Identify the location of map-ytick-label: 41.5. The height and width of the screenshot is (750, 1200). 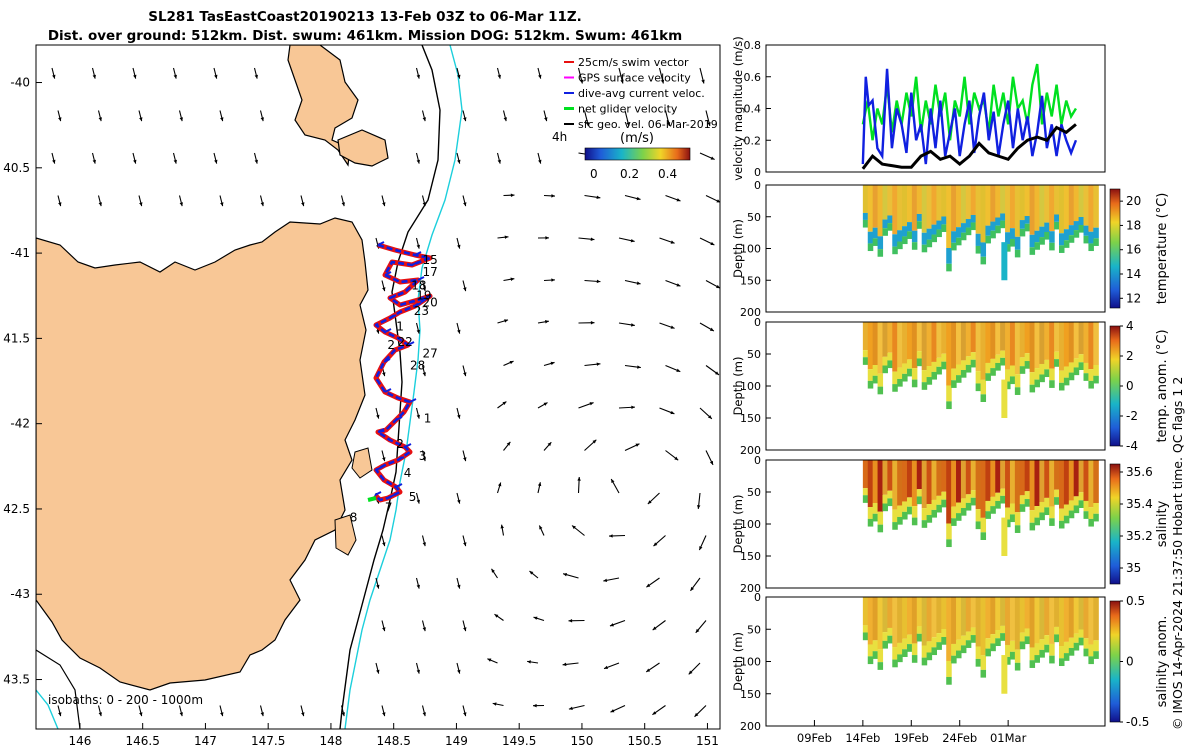
(16, 338).